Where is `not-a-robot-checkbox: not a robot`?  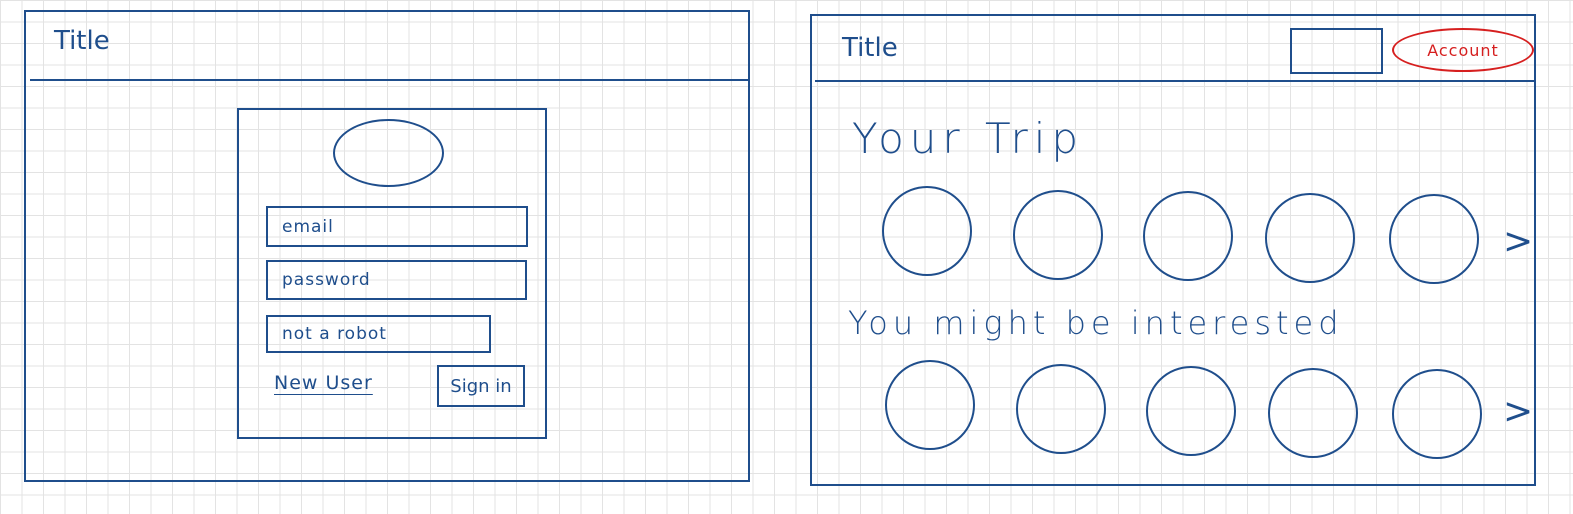
not-a-robot-checkbox: not a robot is located at coordinates (378, 334).